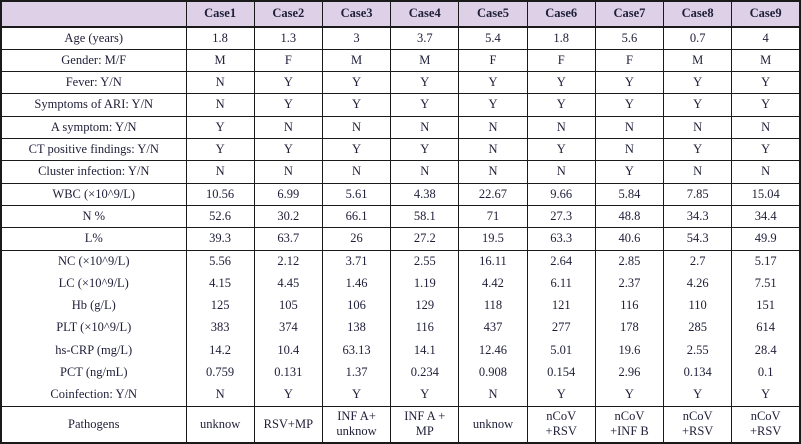  Describe the element at coordinates (356, 372) in the screenshot. I see `table-cell: 1.37` at that location.